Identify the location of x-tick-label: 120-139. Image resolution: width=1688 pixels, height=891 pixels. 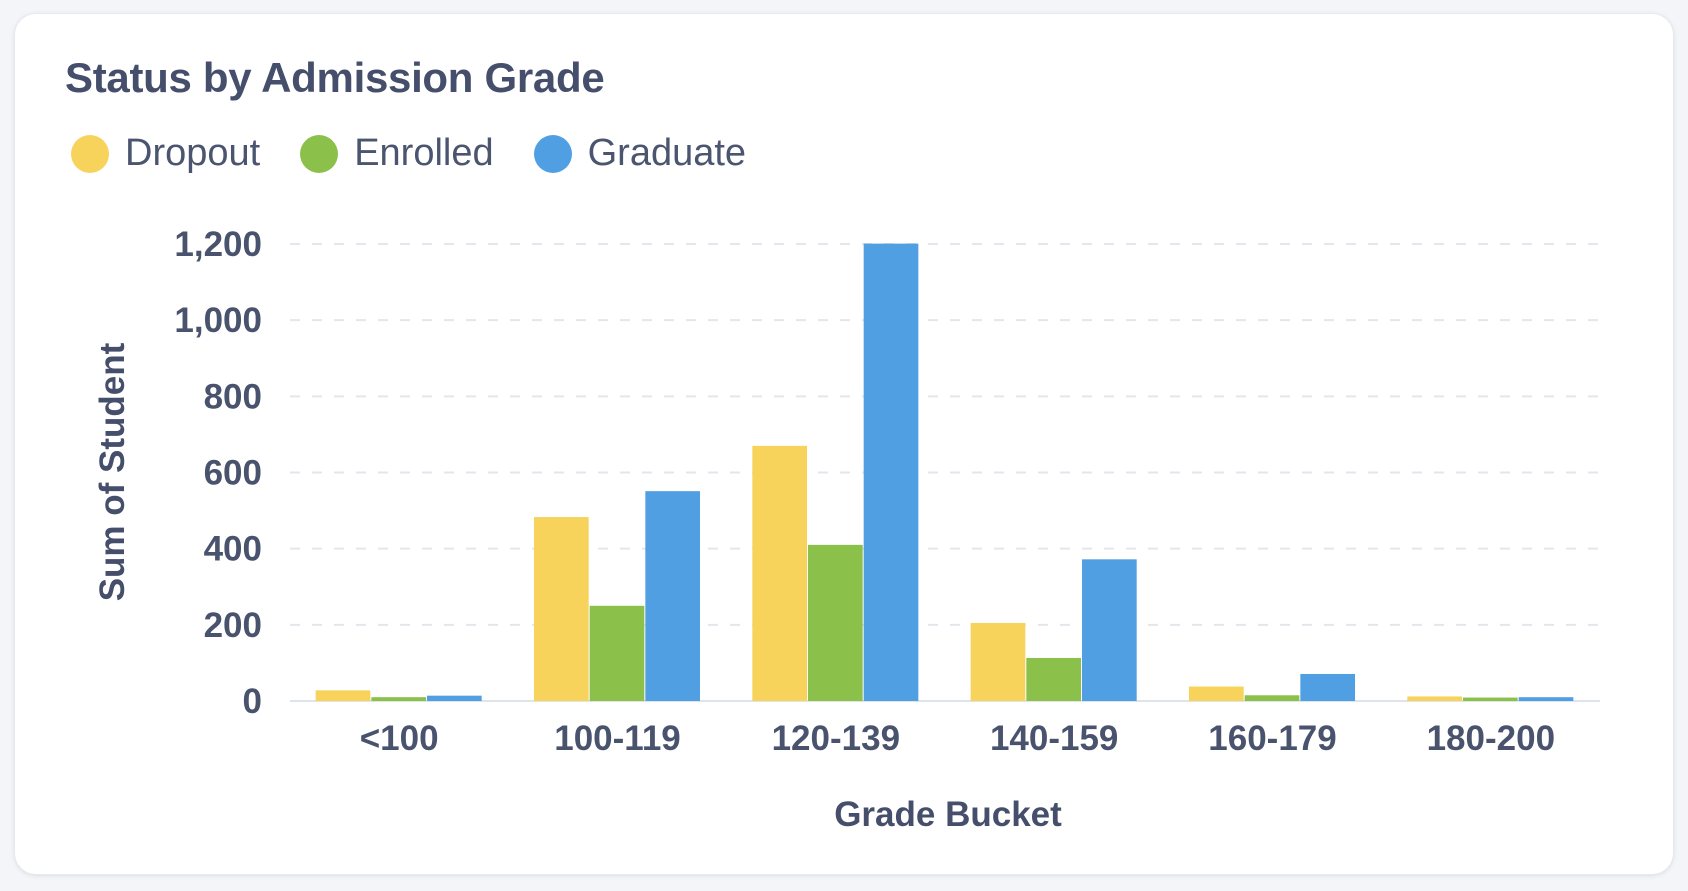
(836, 738).